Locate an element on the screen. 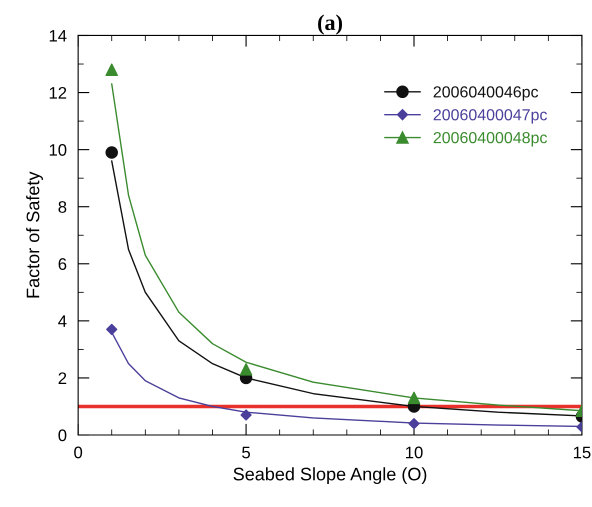 Image resolution: width=592 pixels, height=507 pixels. x-tick-label: 0 is located at coordinates (78, 452).